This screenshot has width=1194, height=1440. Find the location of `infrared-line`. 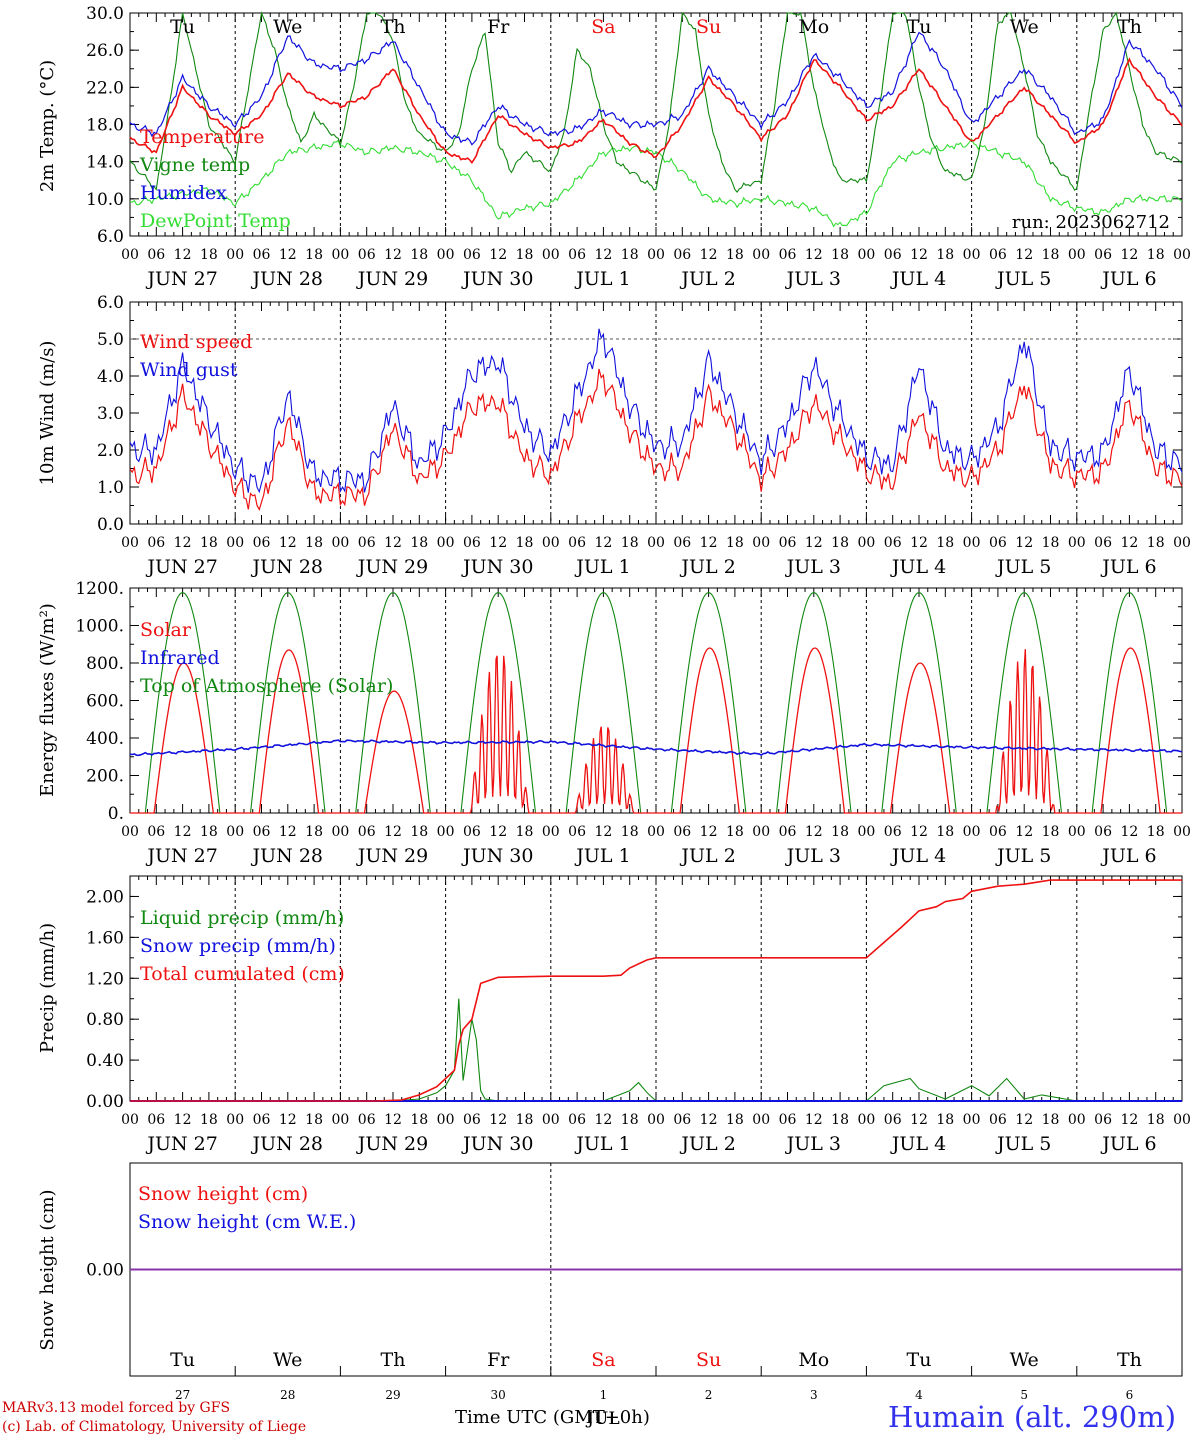

infrared-line is located at coordinates (656, 748).